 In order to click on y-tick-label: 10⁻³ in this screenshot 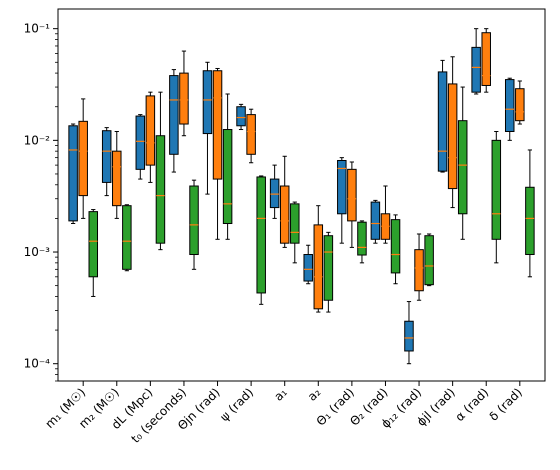, I will do `click(37, 252)`.